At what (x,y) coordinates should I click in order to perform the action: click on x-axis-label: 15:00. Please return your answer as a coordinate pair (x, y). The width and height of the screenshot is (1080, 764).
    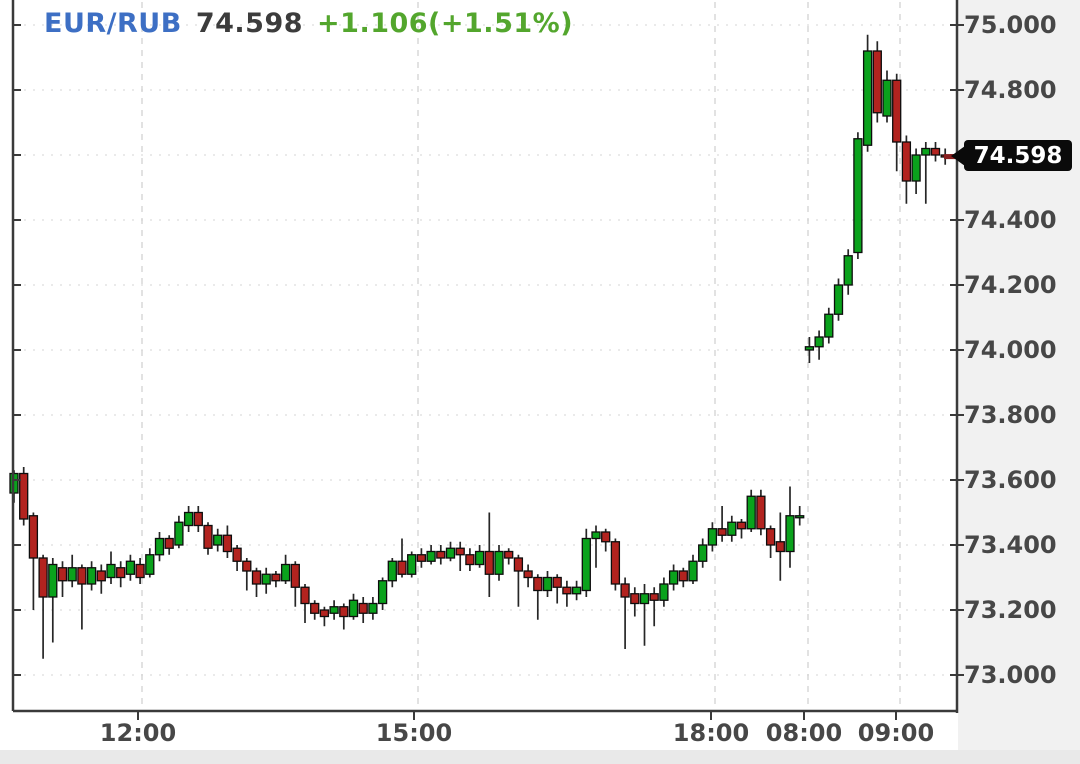
    Looking at the image, I should click on (414, 733).